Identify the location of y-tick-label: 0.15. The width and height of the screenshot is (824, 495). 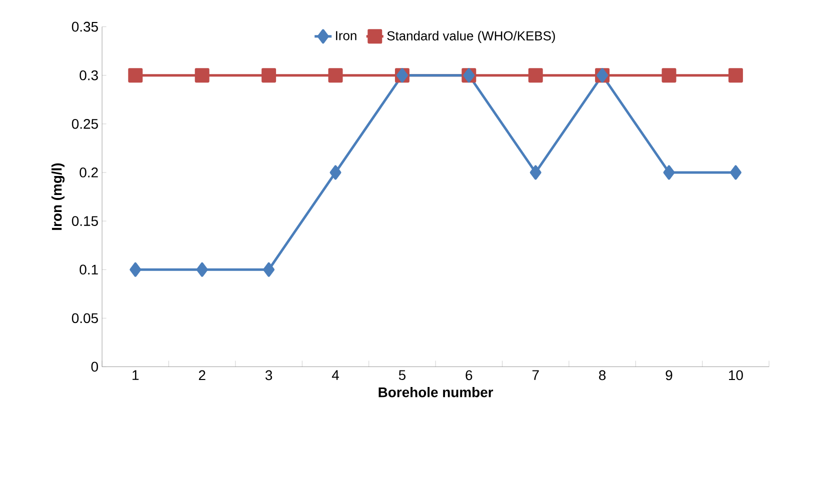
(85, 221).